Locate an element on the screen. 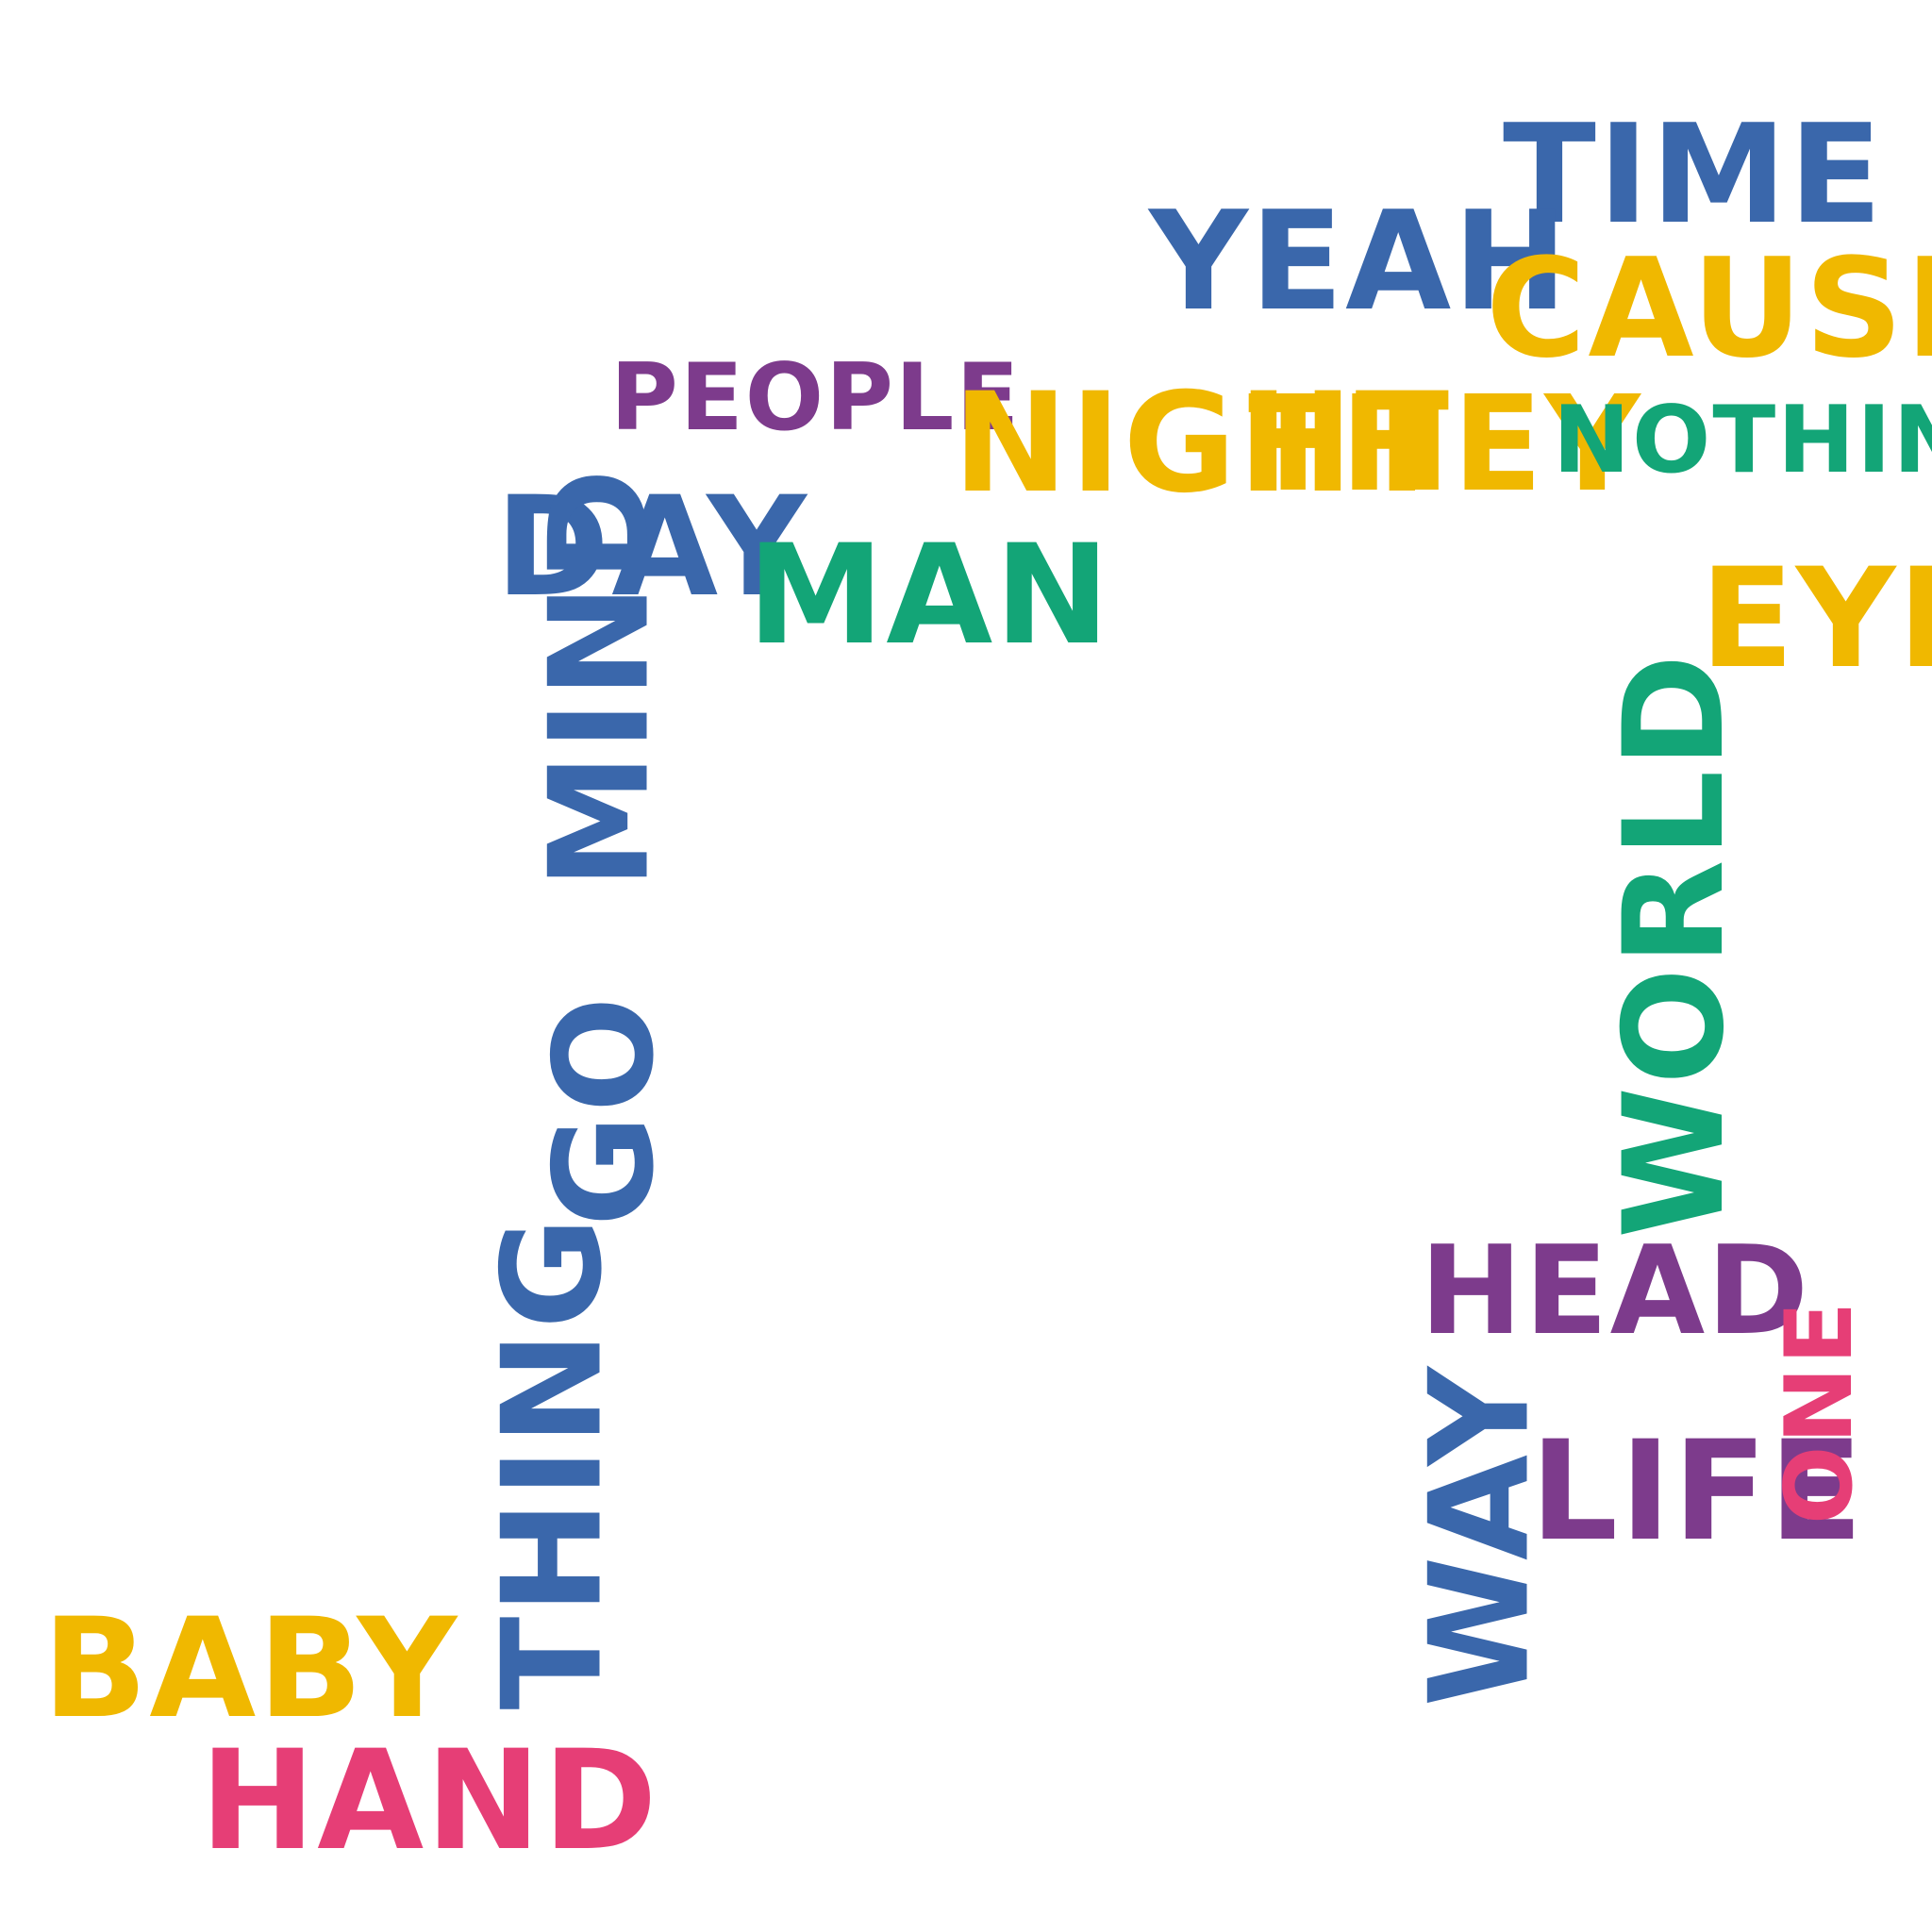  word-they: THEY is located at coordinates (1445, 445).